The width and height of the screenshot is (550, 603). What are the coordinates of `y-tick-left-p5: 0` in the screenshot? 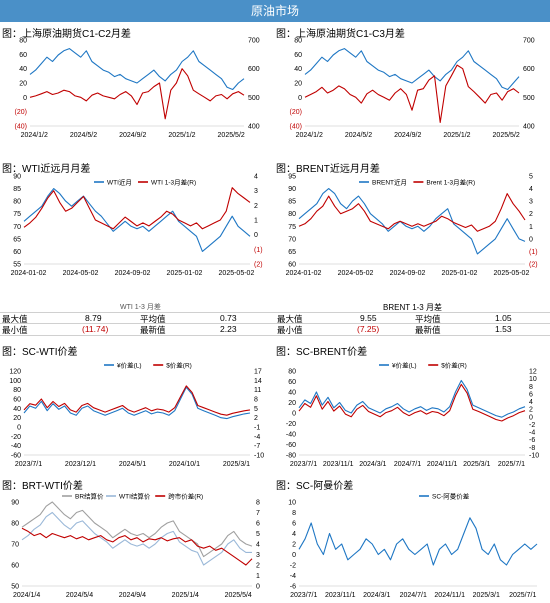 It's located at (19, 428).